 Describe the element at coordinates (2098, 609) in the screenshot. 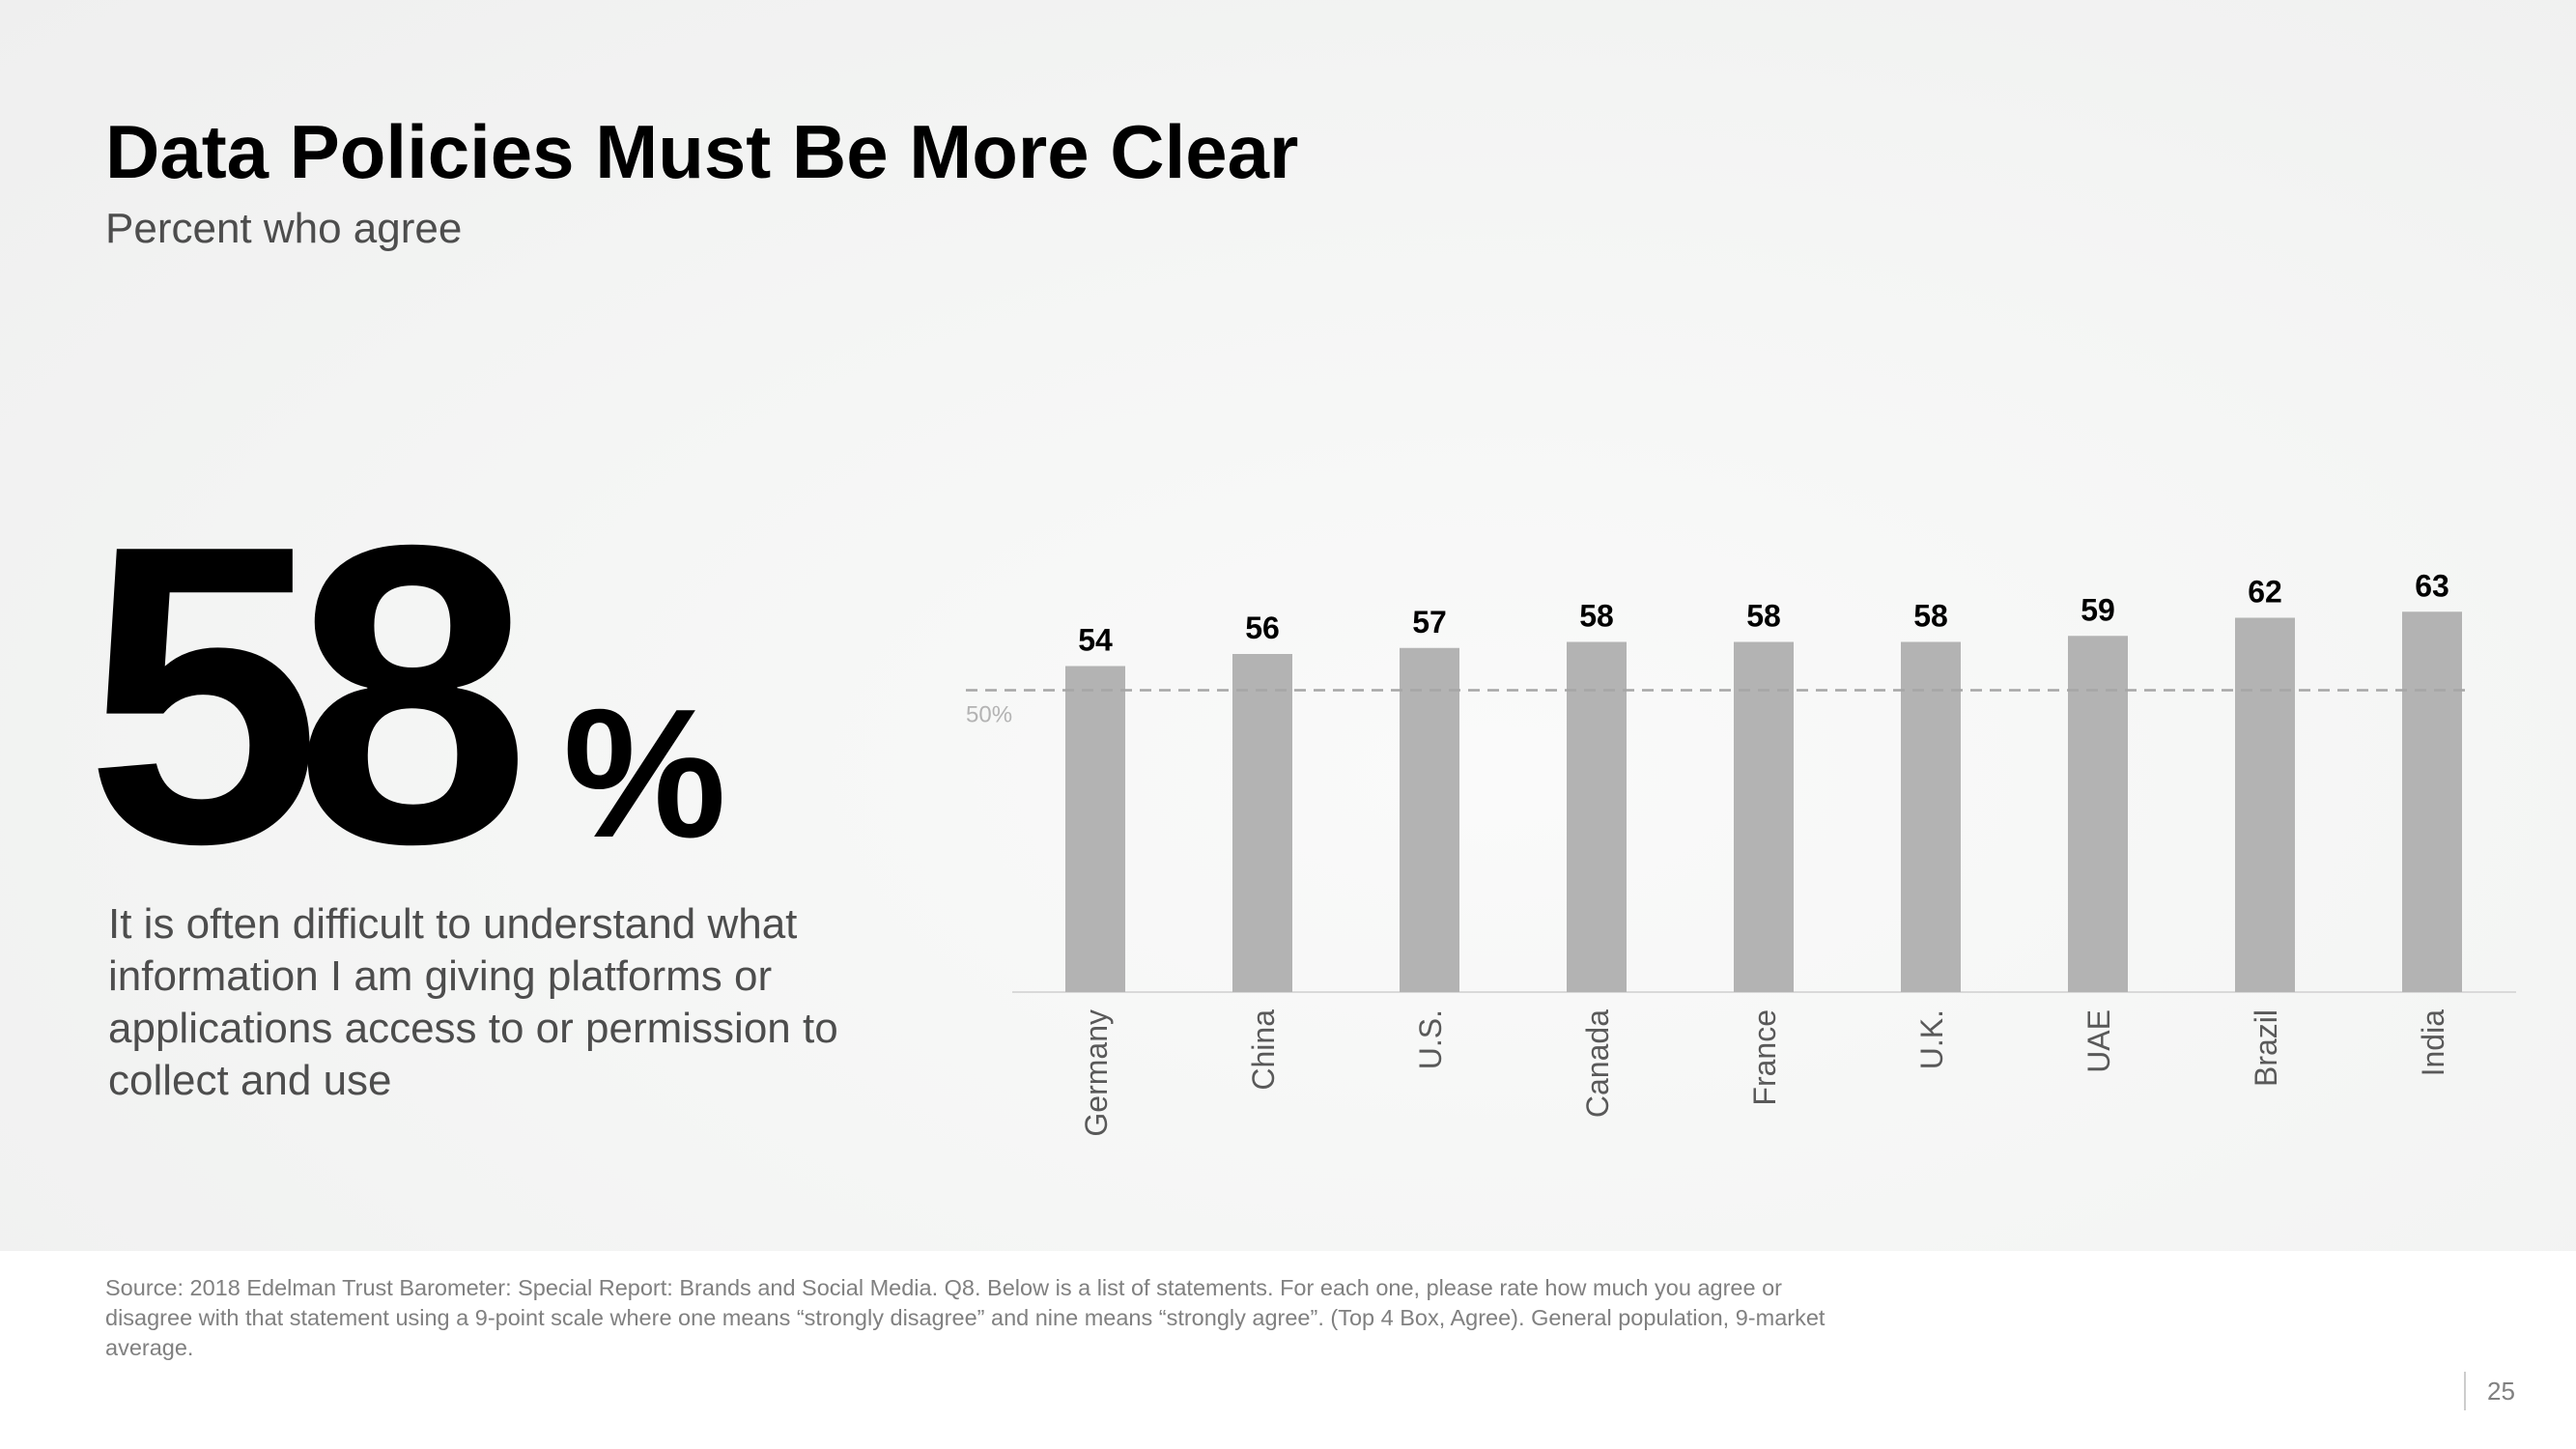

I see `value-label: 59` at that location.